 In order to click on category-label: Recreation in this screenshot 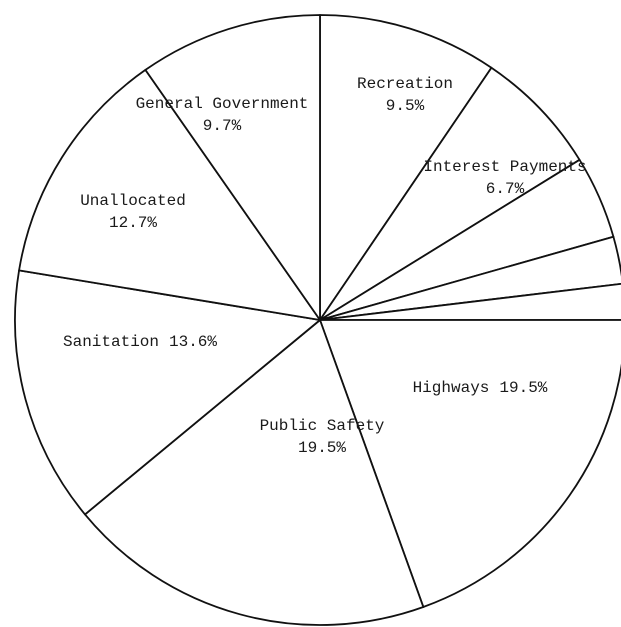, I will do `click(405, 84)`.